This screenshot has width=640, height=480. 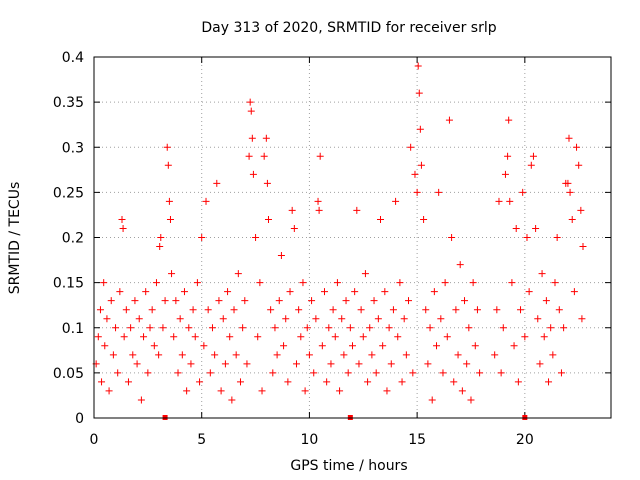 What do you see at coordinates (73, 329) in the screenshot?
I see `y-tick-label: 0.1` at bounding box center [73, 329].